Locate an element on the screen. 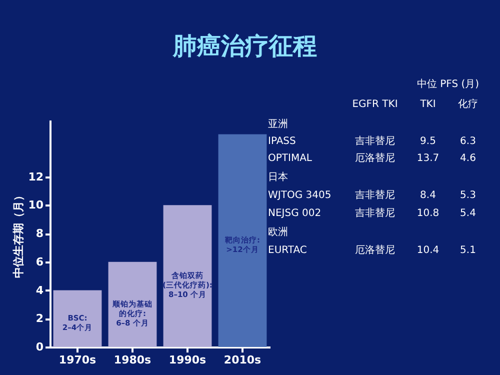 The width and height of the screenshot is (500, 375). y-axis-title: 中位生存期（月） is located at coordinates (19, 234).